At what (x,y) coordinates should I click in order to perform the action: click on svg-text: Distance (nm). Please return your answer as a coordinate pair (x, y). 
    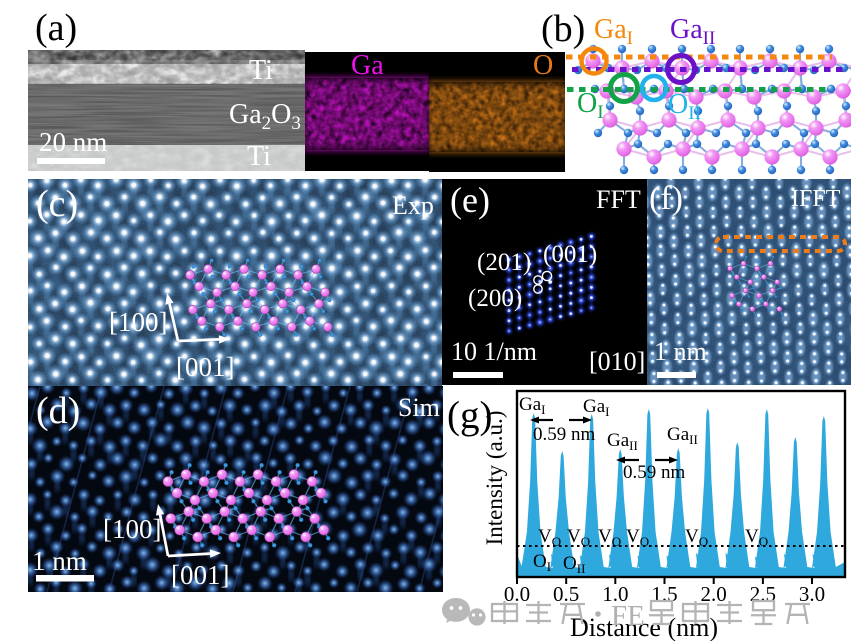
    Looking at the image, I should click on (644, 627).